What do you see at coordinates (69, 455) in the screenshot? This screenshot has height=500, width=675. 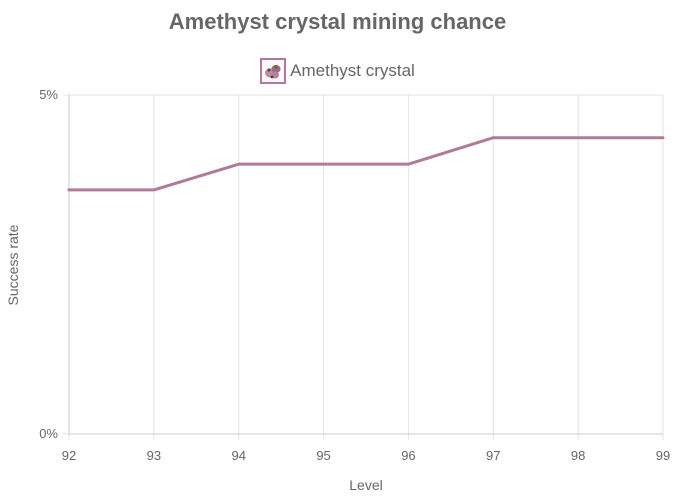 I see `x-tick-label: 92` at bounding box center [69, 455].